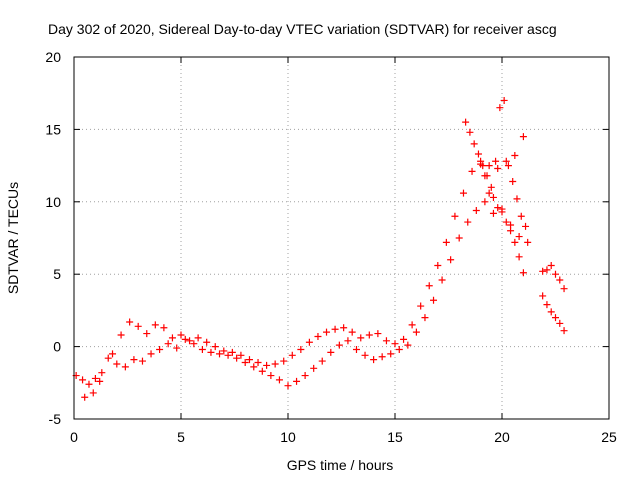  I want to click on y-axis-label: SDTVAR / TECUs, so click(13, 238).